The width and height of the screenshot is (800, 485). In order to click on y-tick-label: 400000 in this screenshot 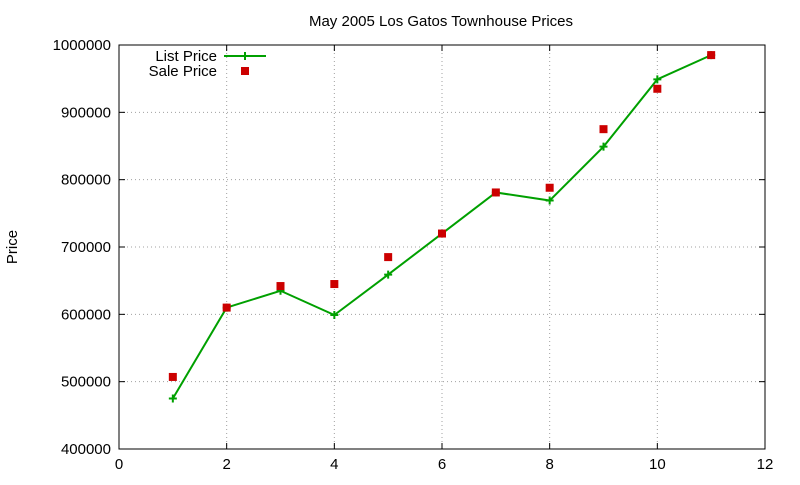, I will do `click(86, 449)`.